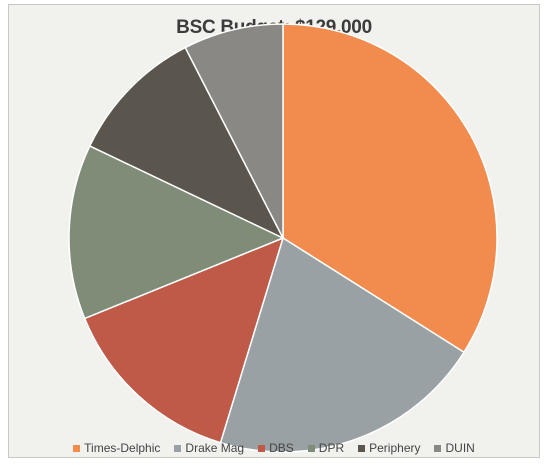  Describe the element at coordinates (395, 448) in the screenshot. I see `legend-label: Periphery` at that location.